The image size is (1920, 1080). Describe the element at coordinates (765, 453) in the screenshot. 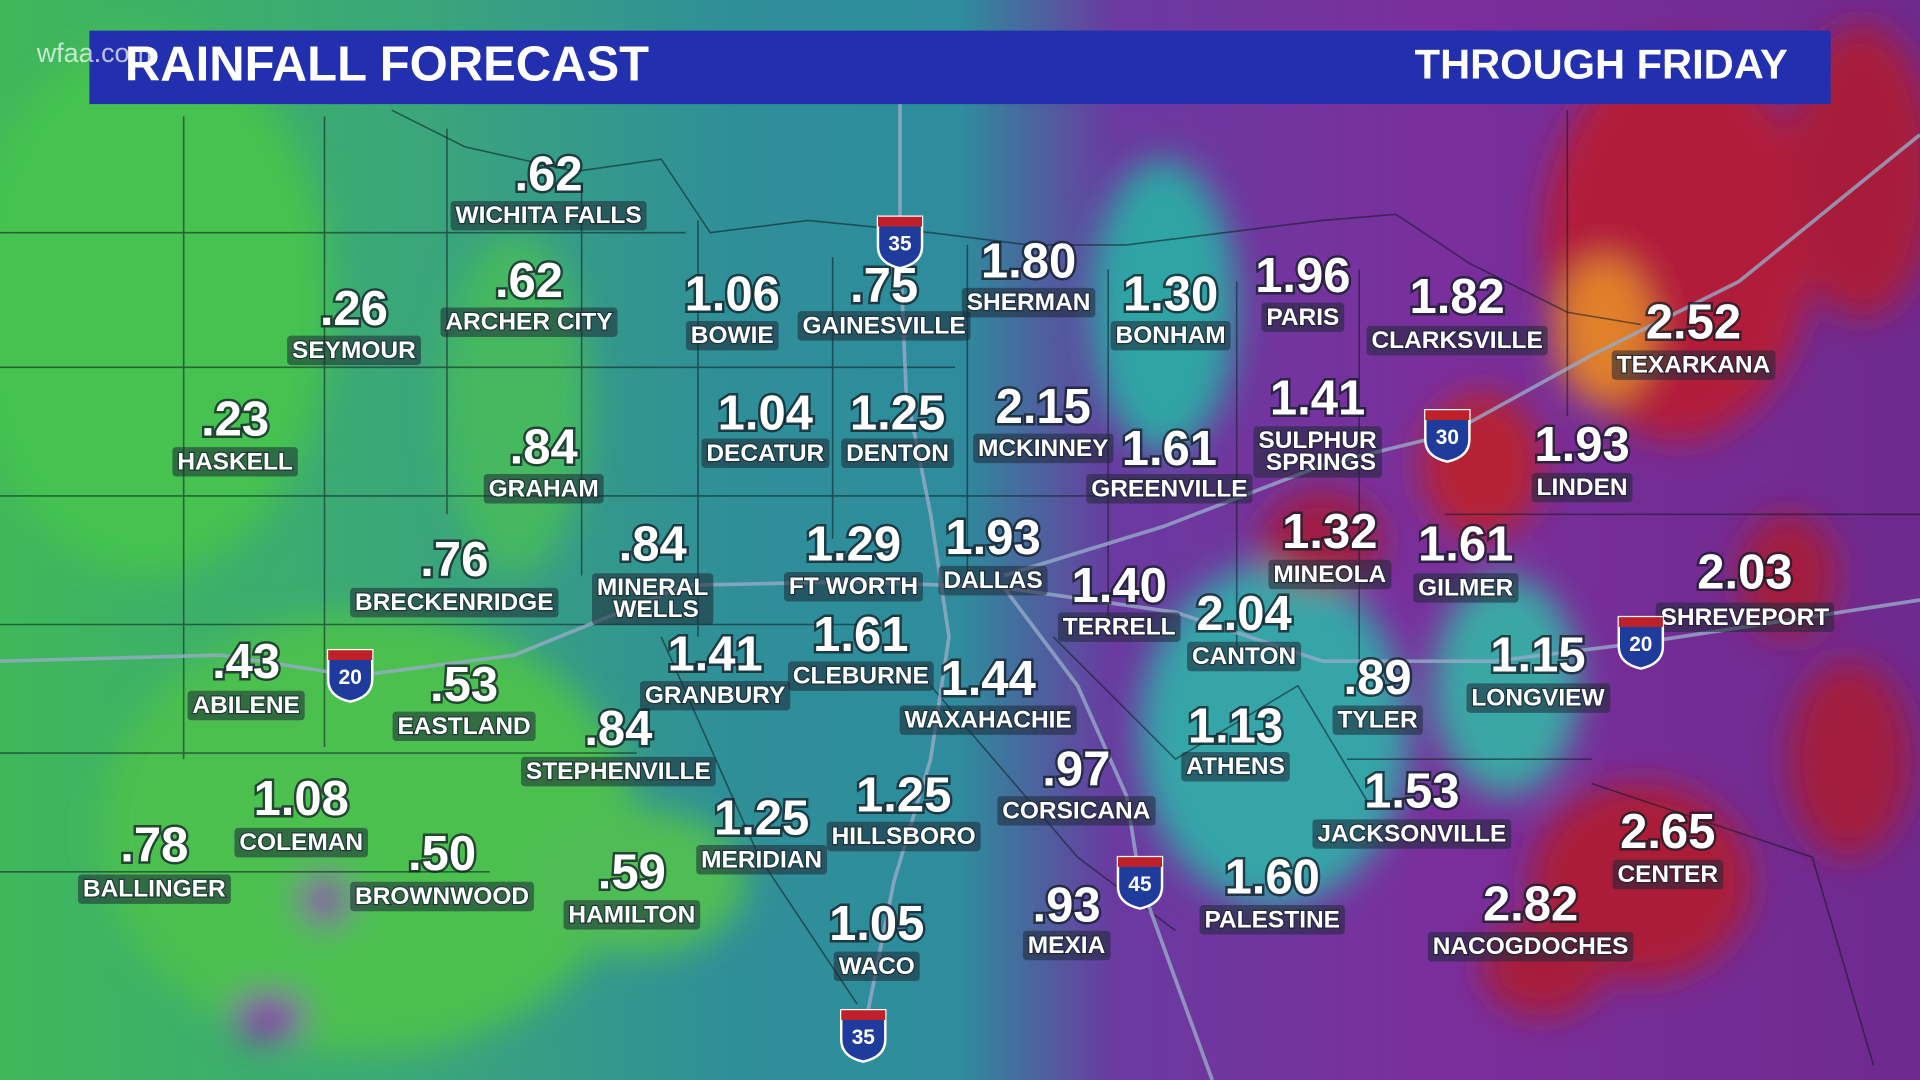

I see `city-name: DECATUR` at that location.